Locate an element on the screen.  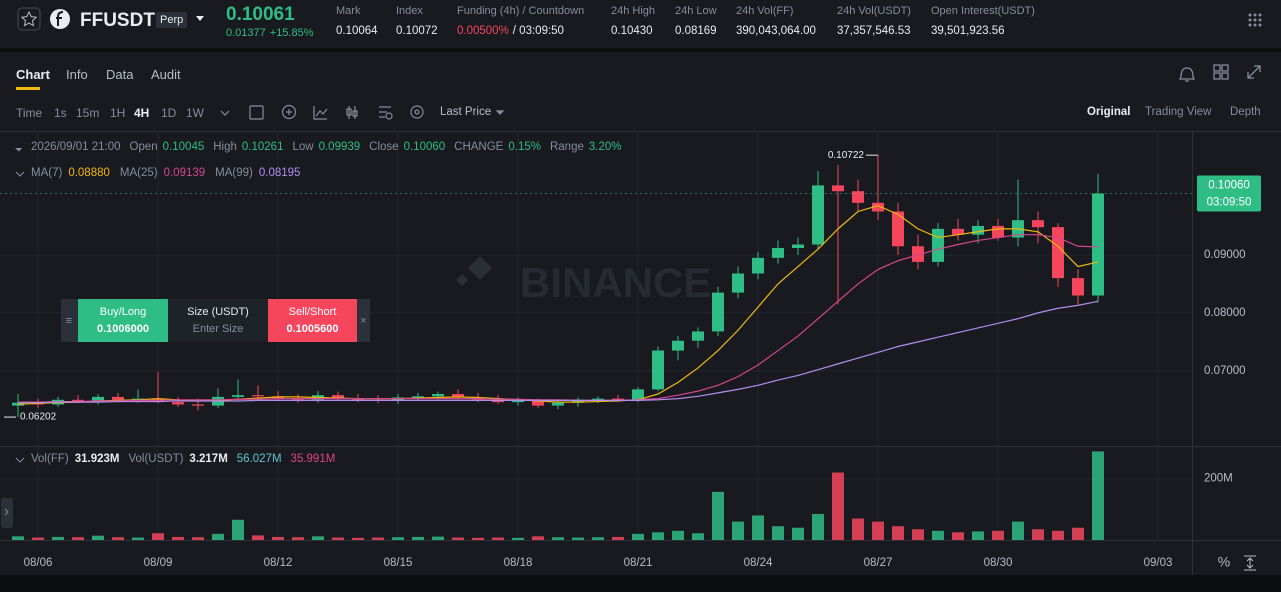
last-price: 0.10061 is located at coordinates (260, 14).